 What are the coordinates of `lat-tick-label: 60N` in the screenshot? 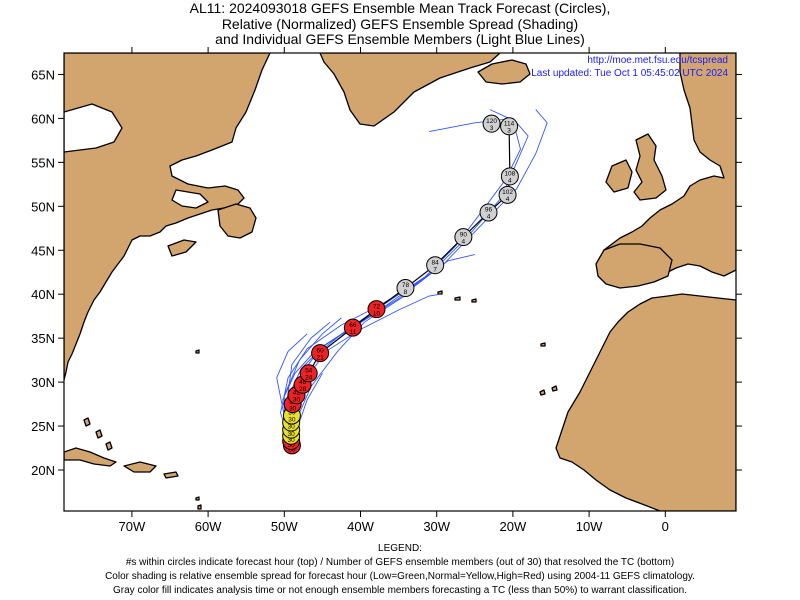 It's located at (43, 118).